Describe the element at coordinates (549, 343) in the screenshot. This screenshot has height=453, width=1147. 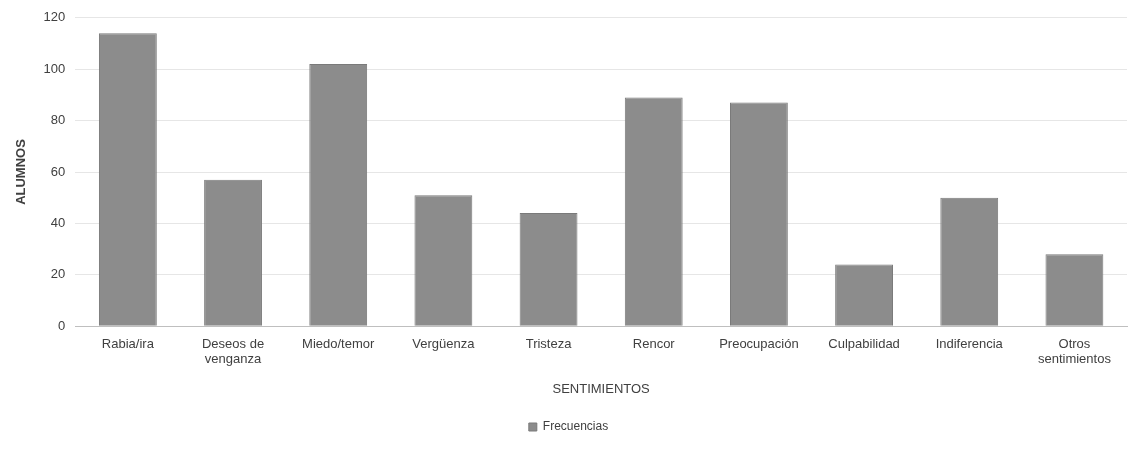
I see `x-tick-label: Tristeza` at that location.